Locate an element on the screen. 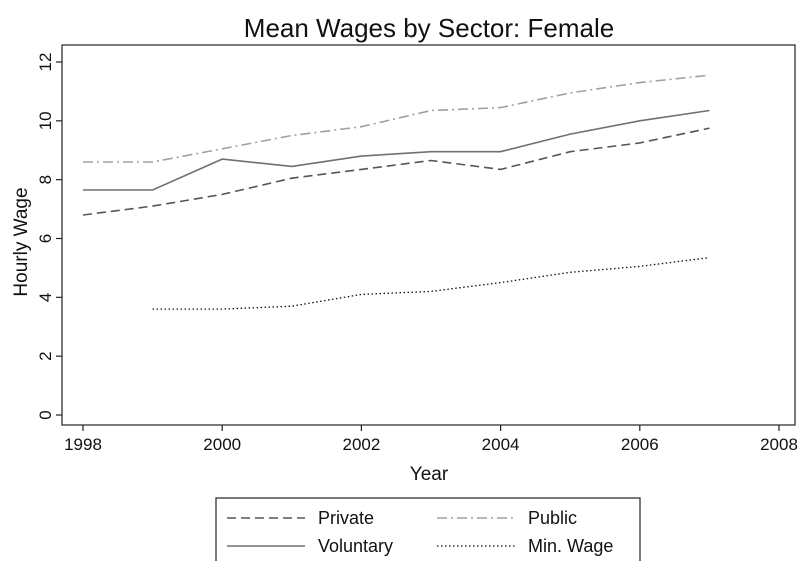  legend-label: Public is located at coordinates (552, 518).